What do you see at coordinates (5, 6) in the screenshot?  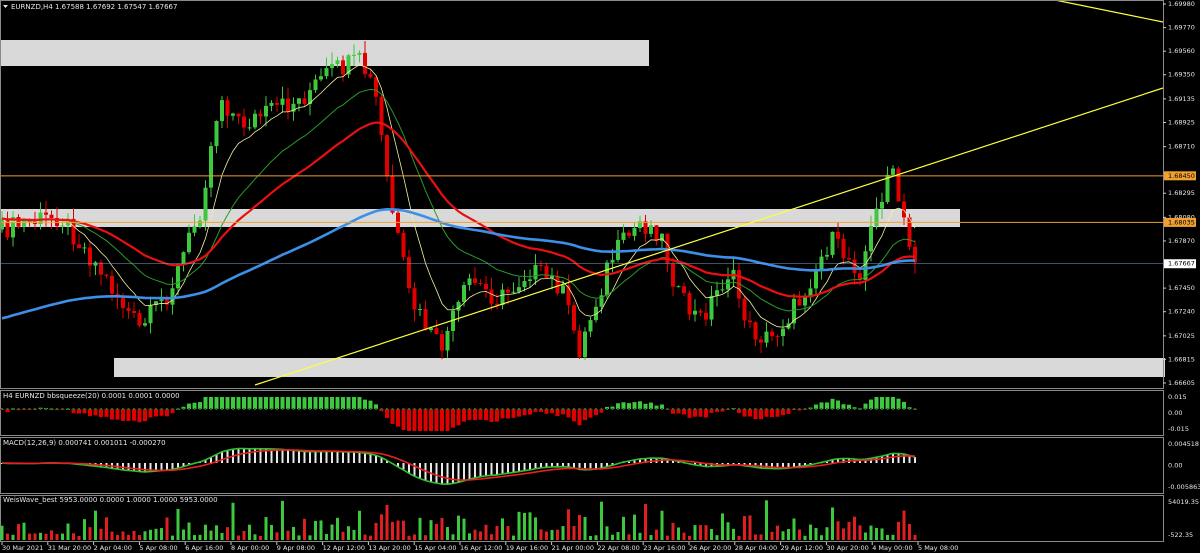 I see `menu-arrow` at bounding box center [5, 6].